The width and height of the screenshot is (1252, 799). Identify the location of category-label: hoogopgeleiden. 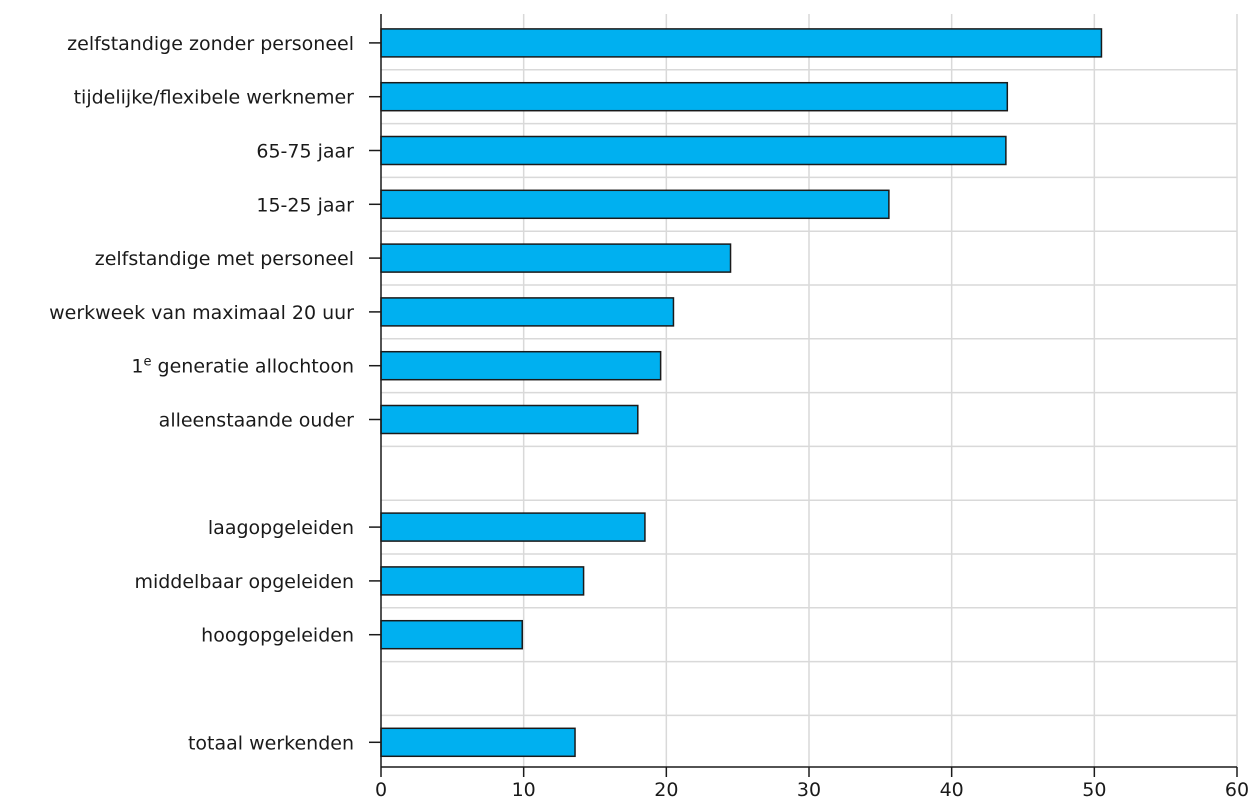
(277, 636).